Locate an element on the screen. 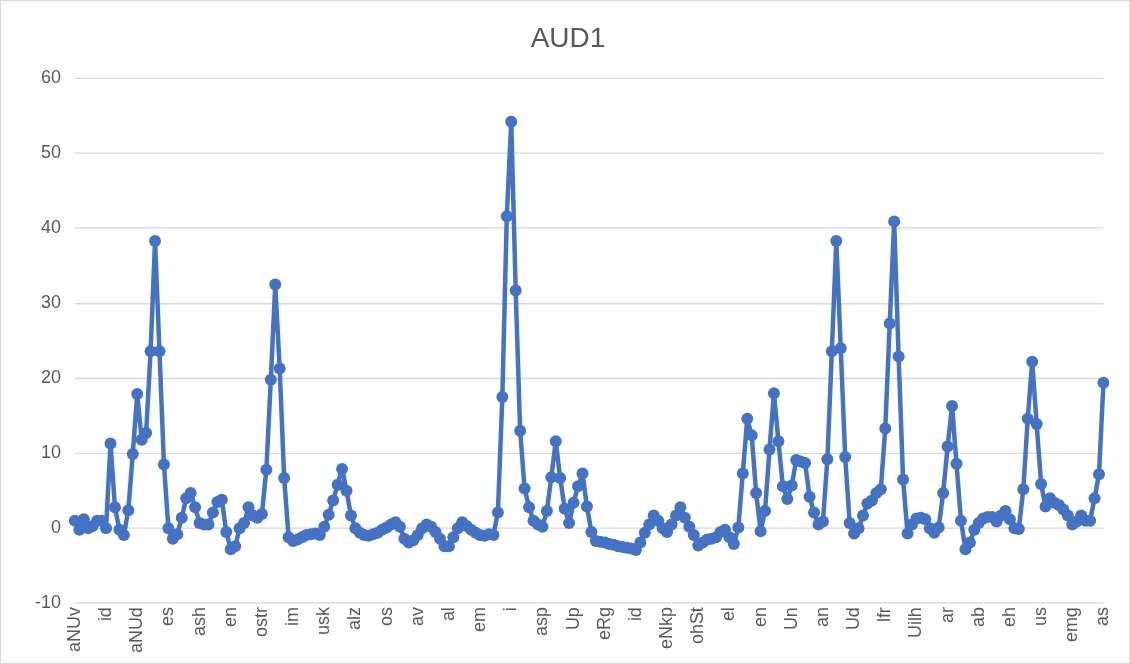 Image resolution: width=1130 pixels, height=664 pixels. y-tick-label: 30 is located at coordinates (50, 302).